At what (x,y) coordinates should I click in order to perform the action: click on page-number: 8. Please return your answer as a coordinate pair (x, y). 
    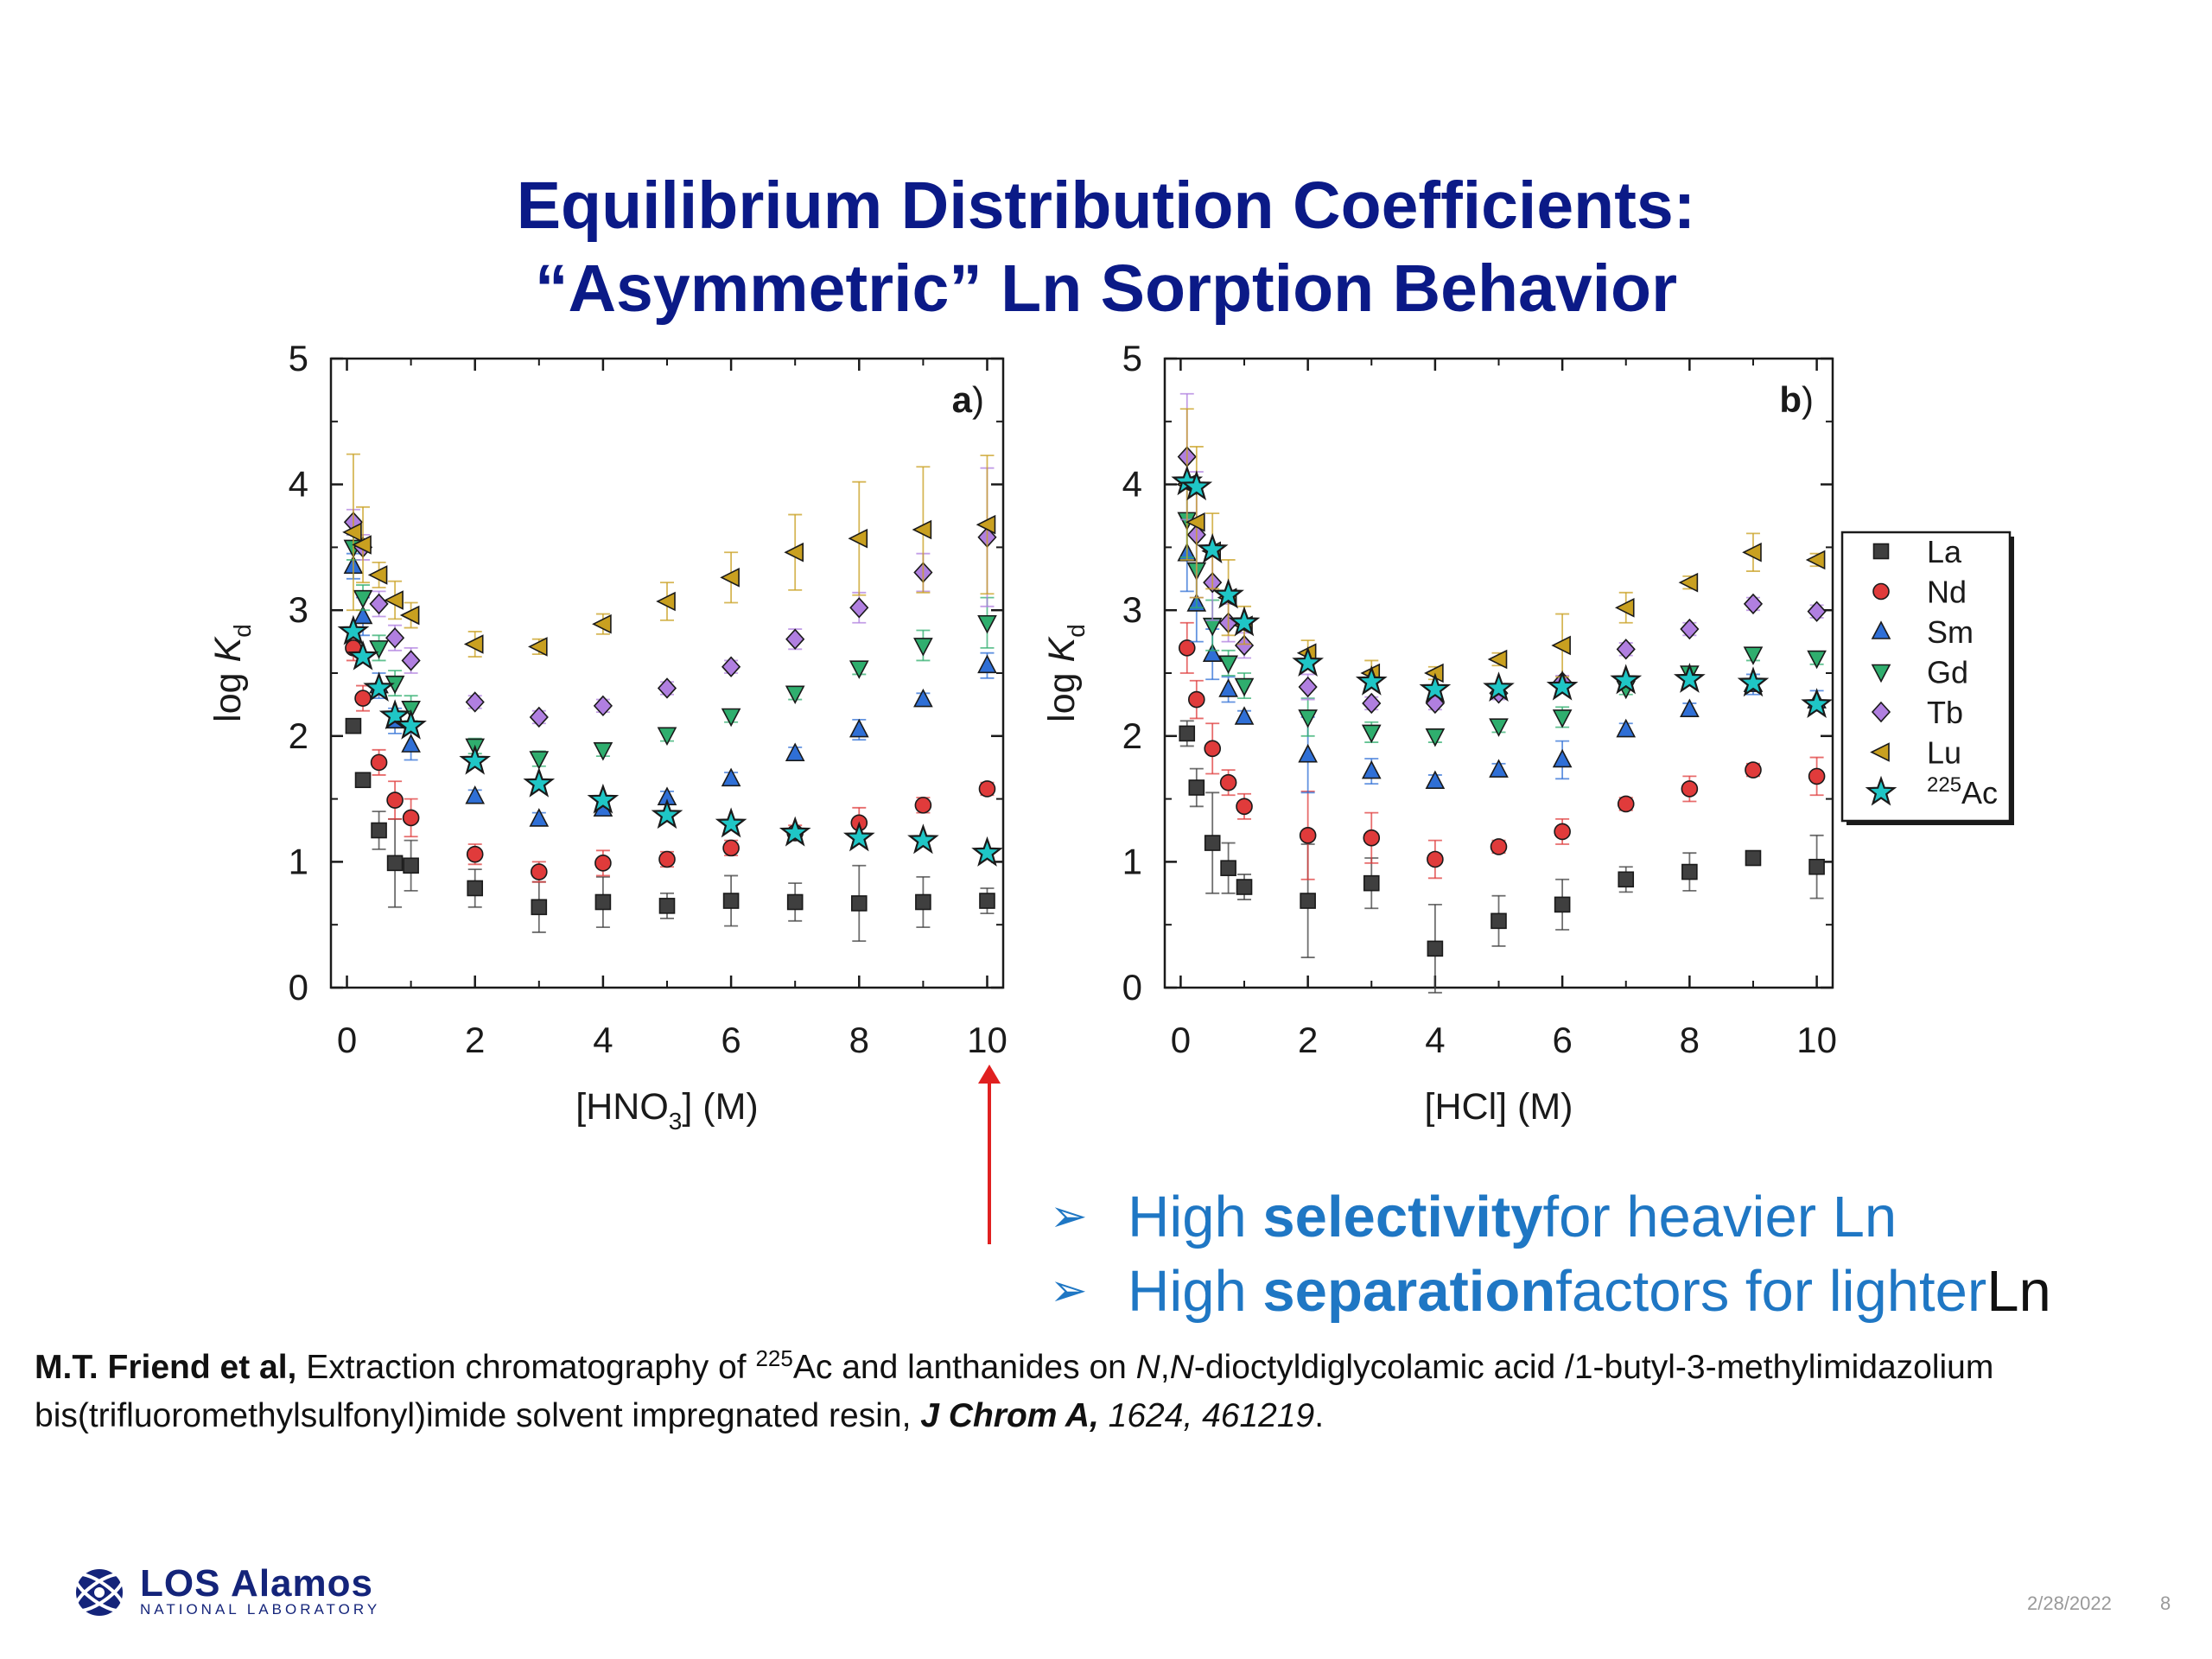
    Looking at the image, I should click on (2165, 1603).